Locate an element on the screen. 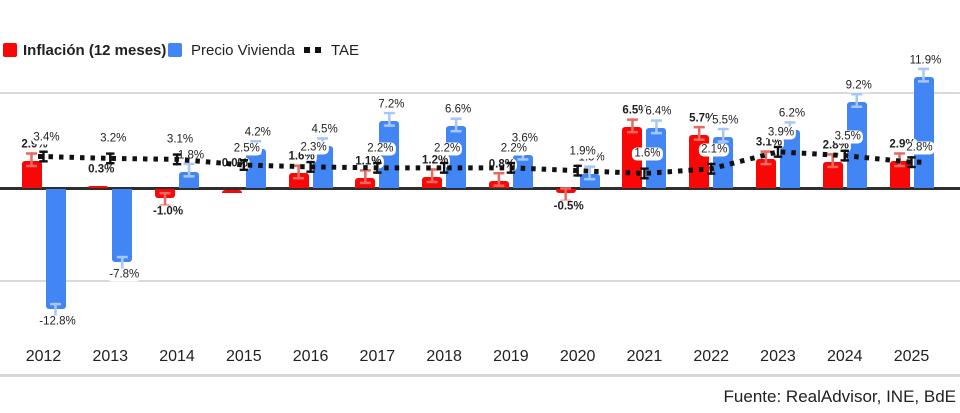 This screenshot has width=960, height=413. tae-value-label-2021: 1.6% is located at coordinates (647, 154).